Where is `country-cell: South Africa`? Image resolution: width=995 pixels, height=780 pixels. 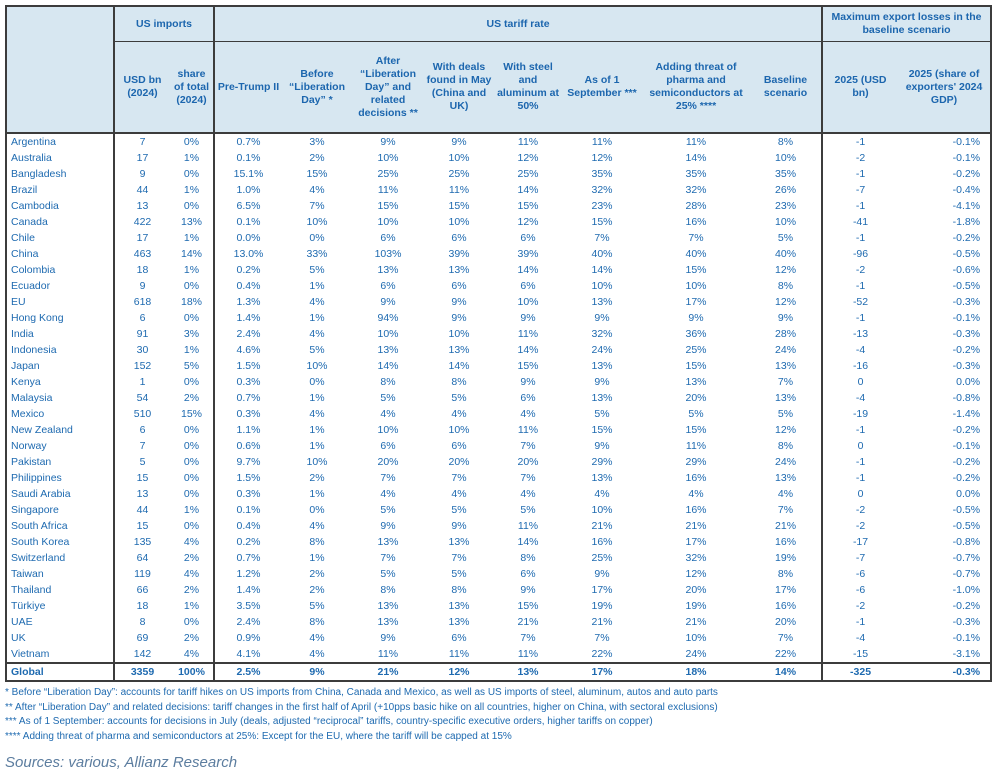 country-cell: South Africa is located at coordinates (39, 526).